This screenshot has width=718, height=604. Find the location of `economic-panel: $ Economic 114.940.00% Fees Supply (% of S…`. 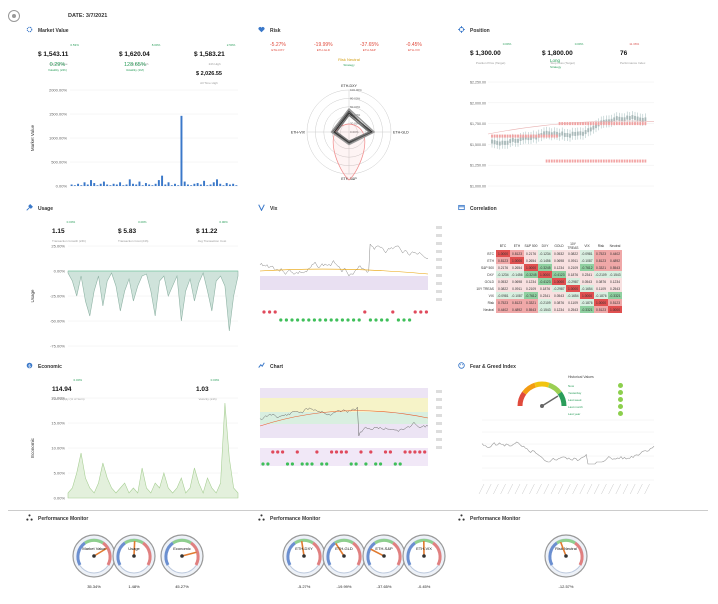

economic-panel: $ Economic 114.940.00% Fees Supply (% of S… is located at coordinates (134, 434).